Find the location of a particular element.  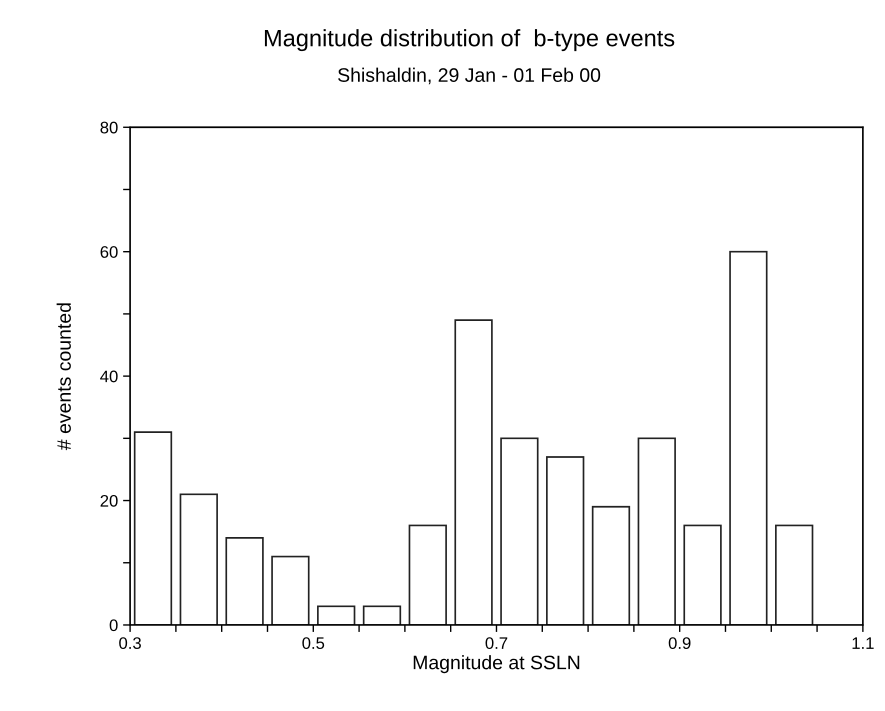

x-tick-label: 0.9 is located at coordinates (679, 643).